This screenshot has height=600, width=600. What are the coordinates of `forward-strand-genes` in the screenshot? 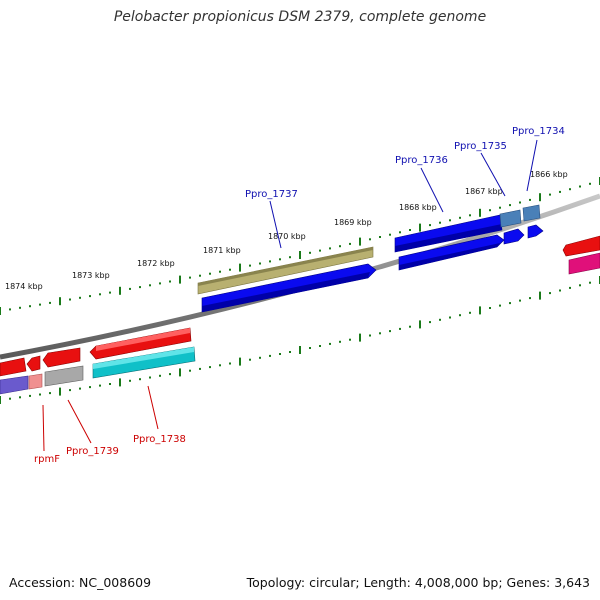 It's located at (398, 258).